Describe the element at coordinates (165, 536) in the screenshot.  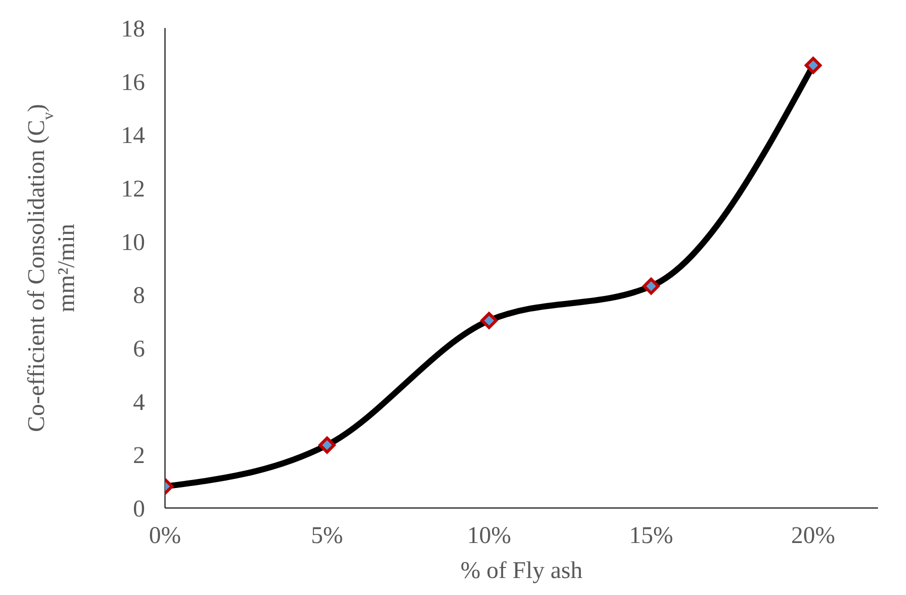
I see `x-tick-label: 0%` at that location.